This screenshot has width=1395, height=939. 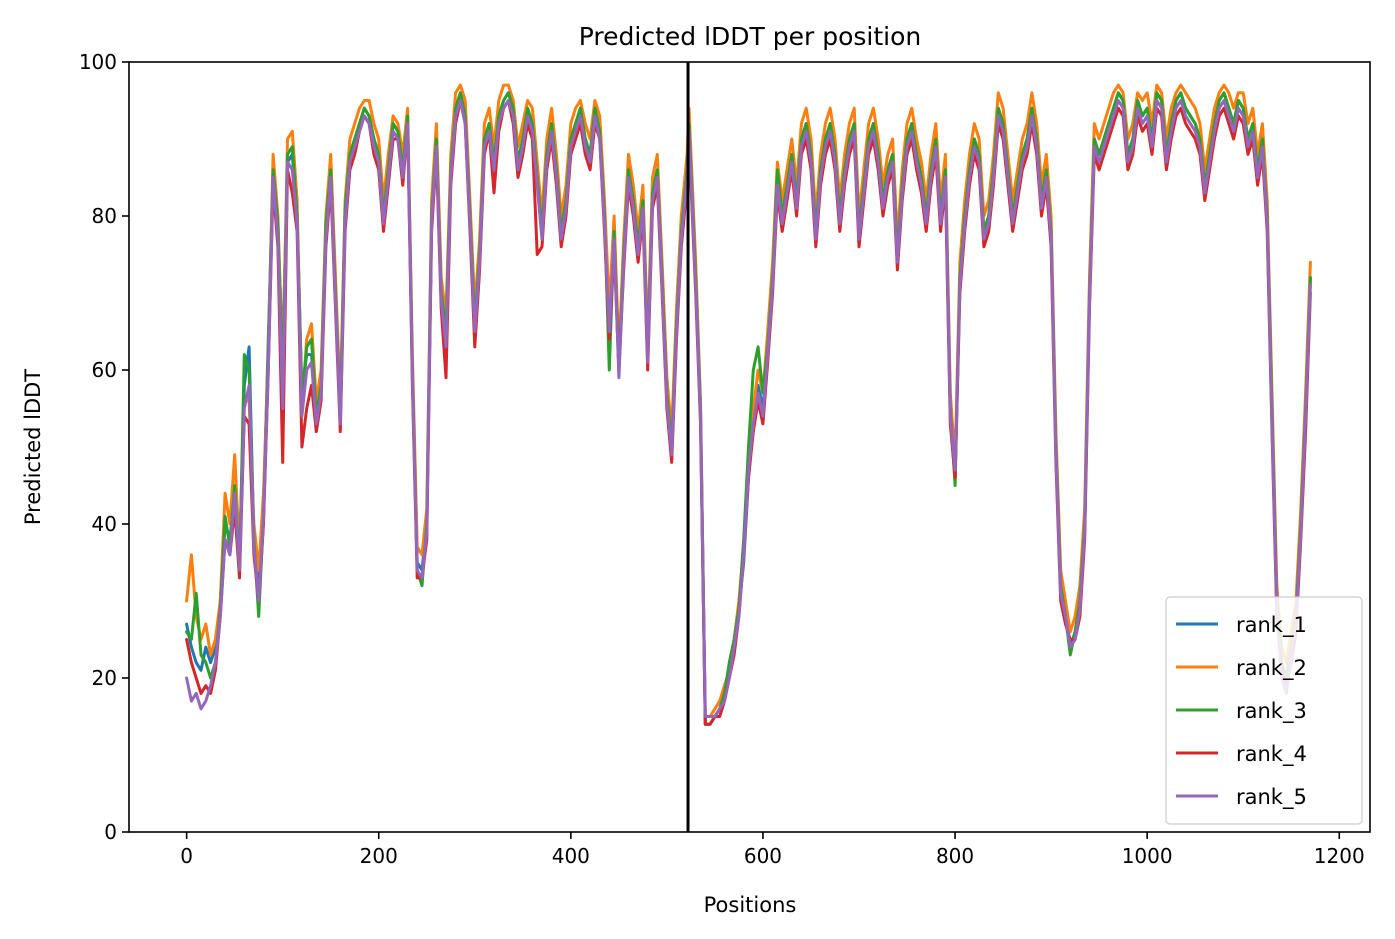 I want to click on x-tick-label: 200, so click(x=379, y=856).